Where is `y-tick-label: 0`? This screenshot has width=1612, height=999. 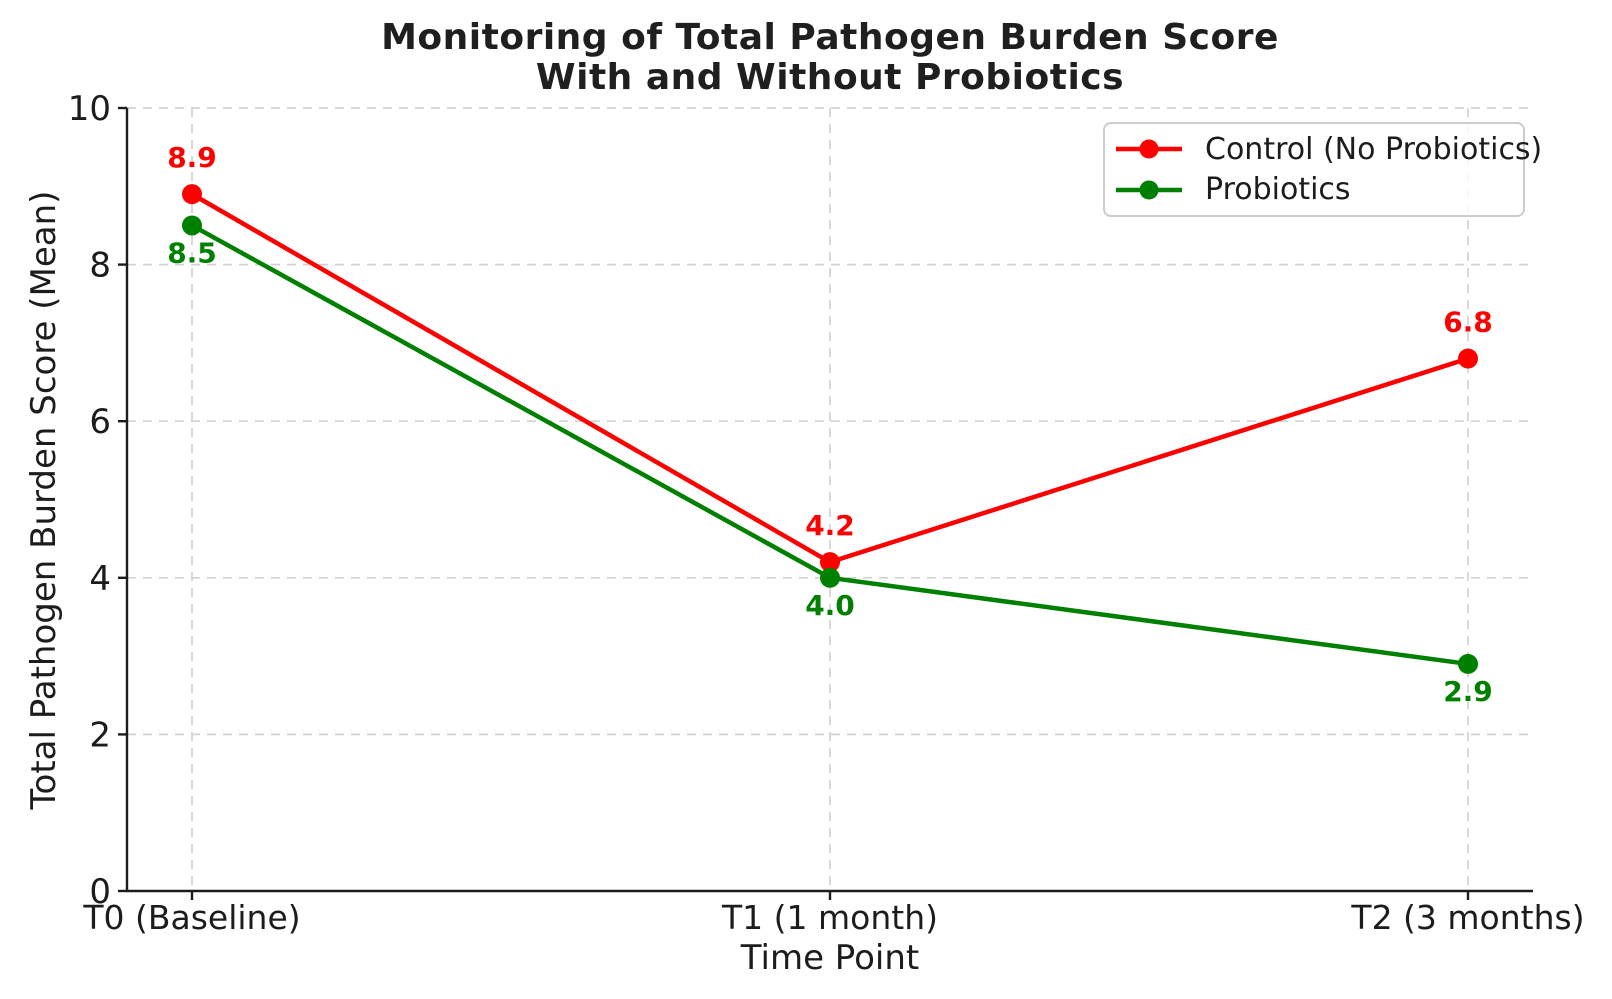
y-tick-label: 0 is located at coordinates (100, 892).